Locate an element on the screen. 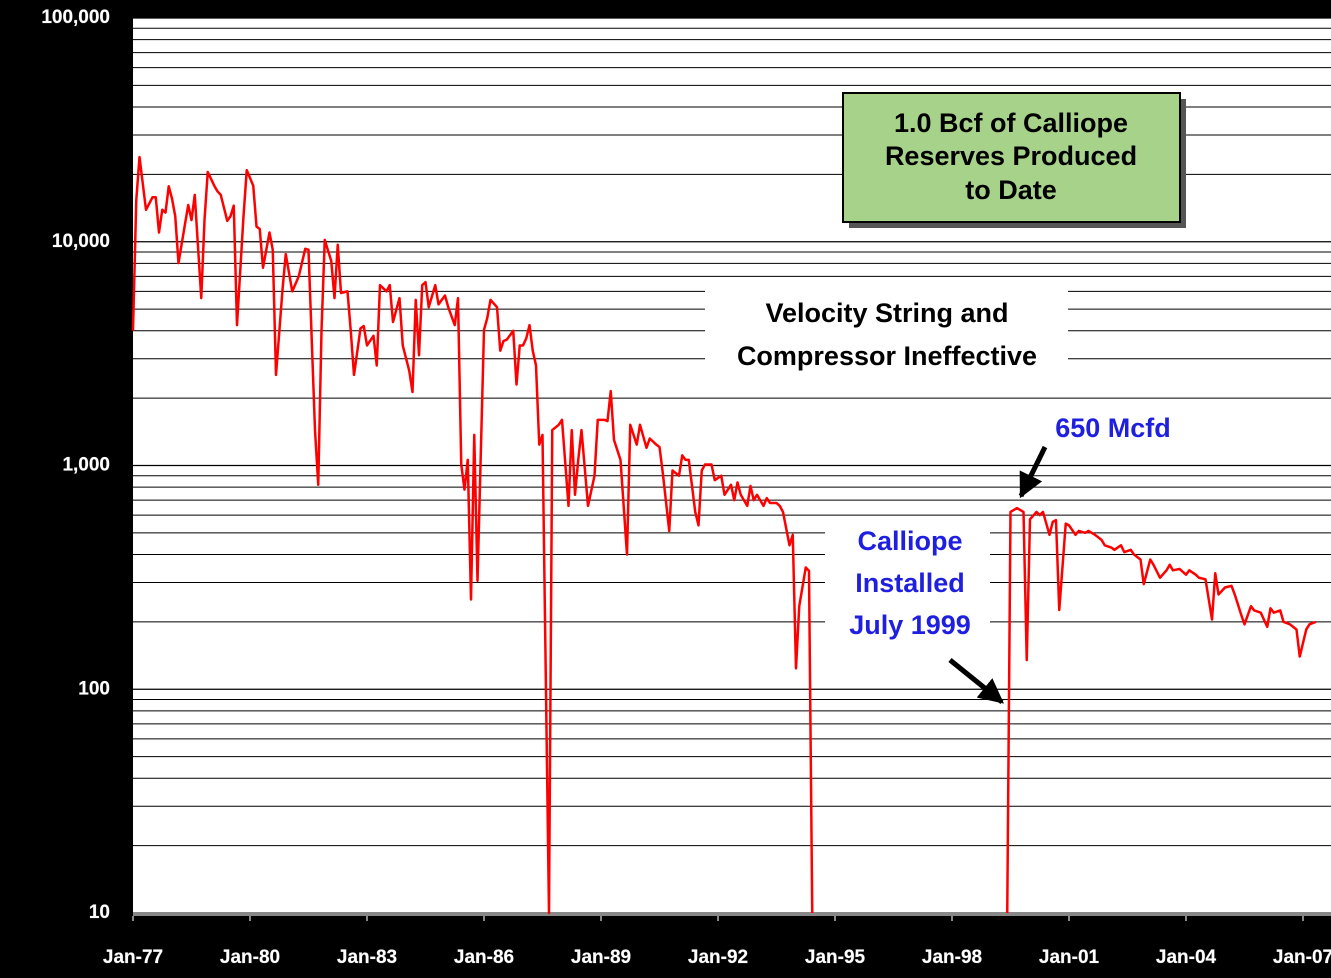 The width and height of the screenshot is (1331, 978). x-tick-label: Jan-83 is located at coordinates (367, 957).